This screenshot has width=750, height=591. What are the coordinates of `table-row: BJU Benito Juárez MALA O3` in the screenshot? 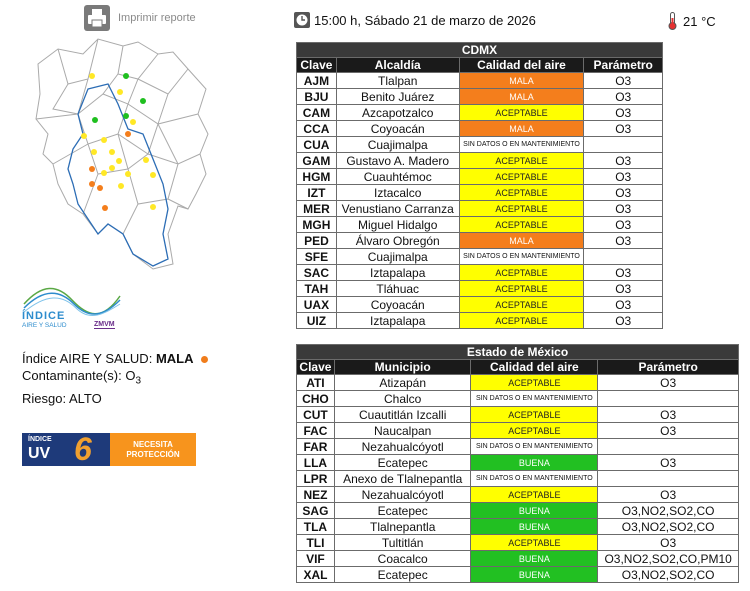 It's located at (479, 96).